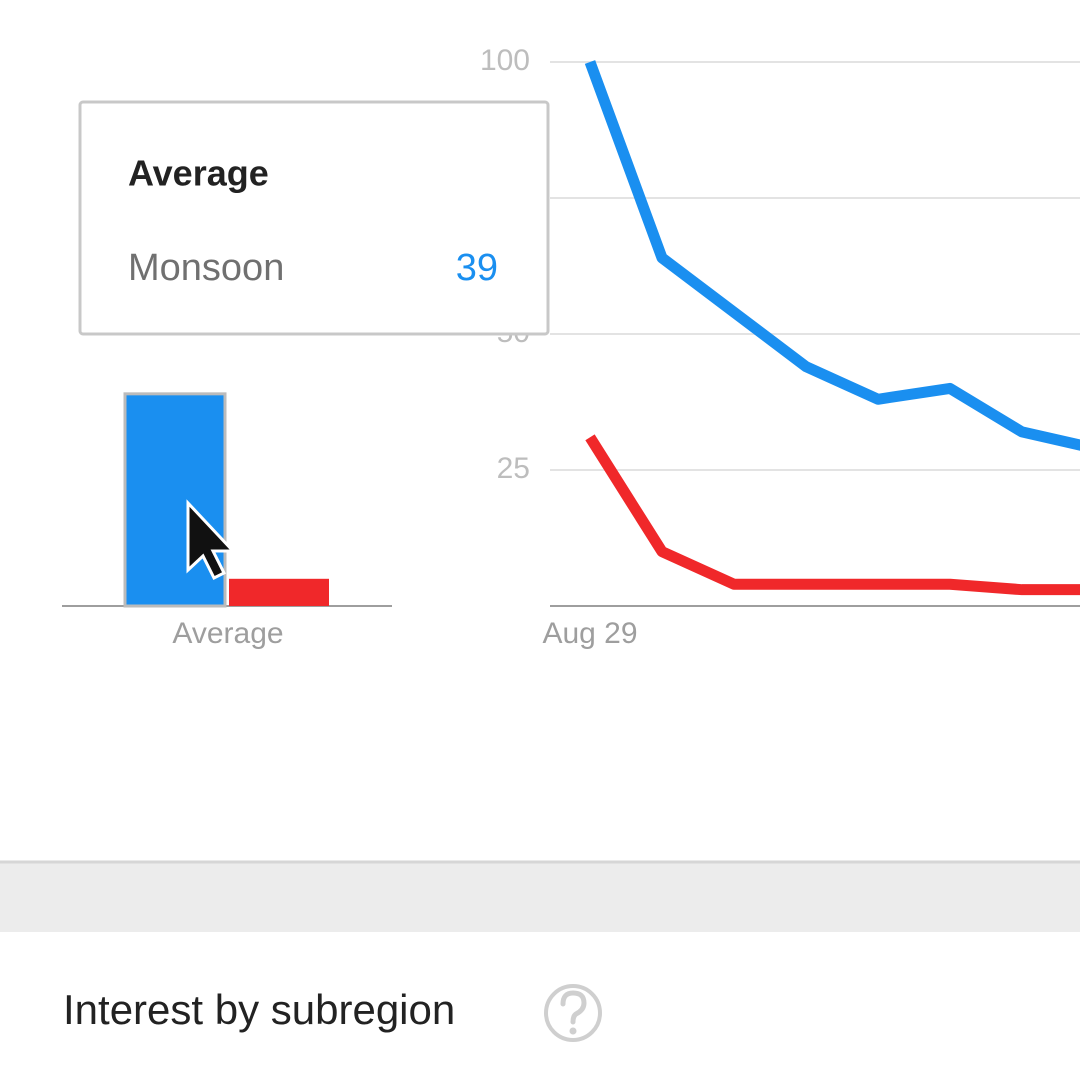 This screenshot has height=1080, width=1080. What do you see at coordinates (206, 268) in the screenshot?
I see `tooltip-series: Monsoon` at bounding box center [206, 268].